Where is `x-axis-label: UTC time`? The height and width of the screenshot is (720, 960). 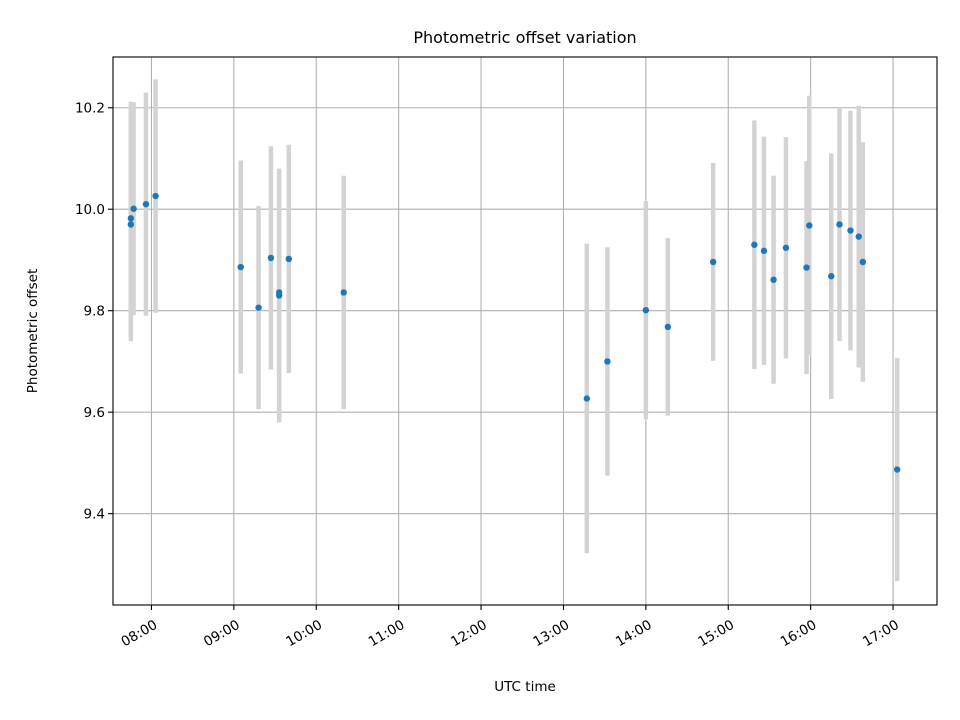
x-axis-label: UTC time is located at coordinates (525, 687).